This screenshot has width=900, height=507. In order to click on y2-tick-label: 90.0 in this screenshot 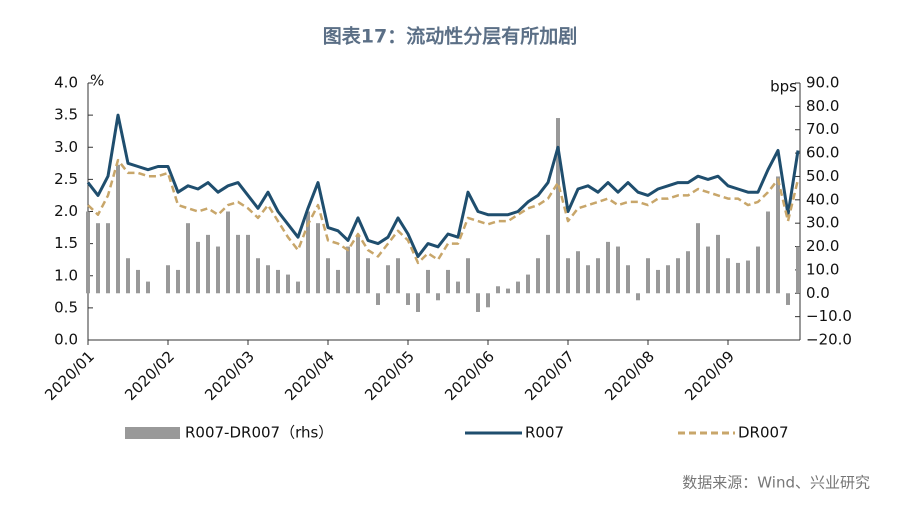, I will do `click(822, 83)`.